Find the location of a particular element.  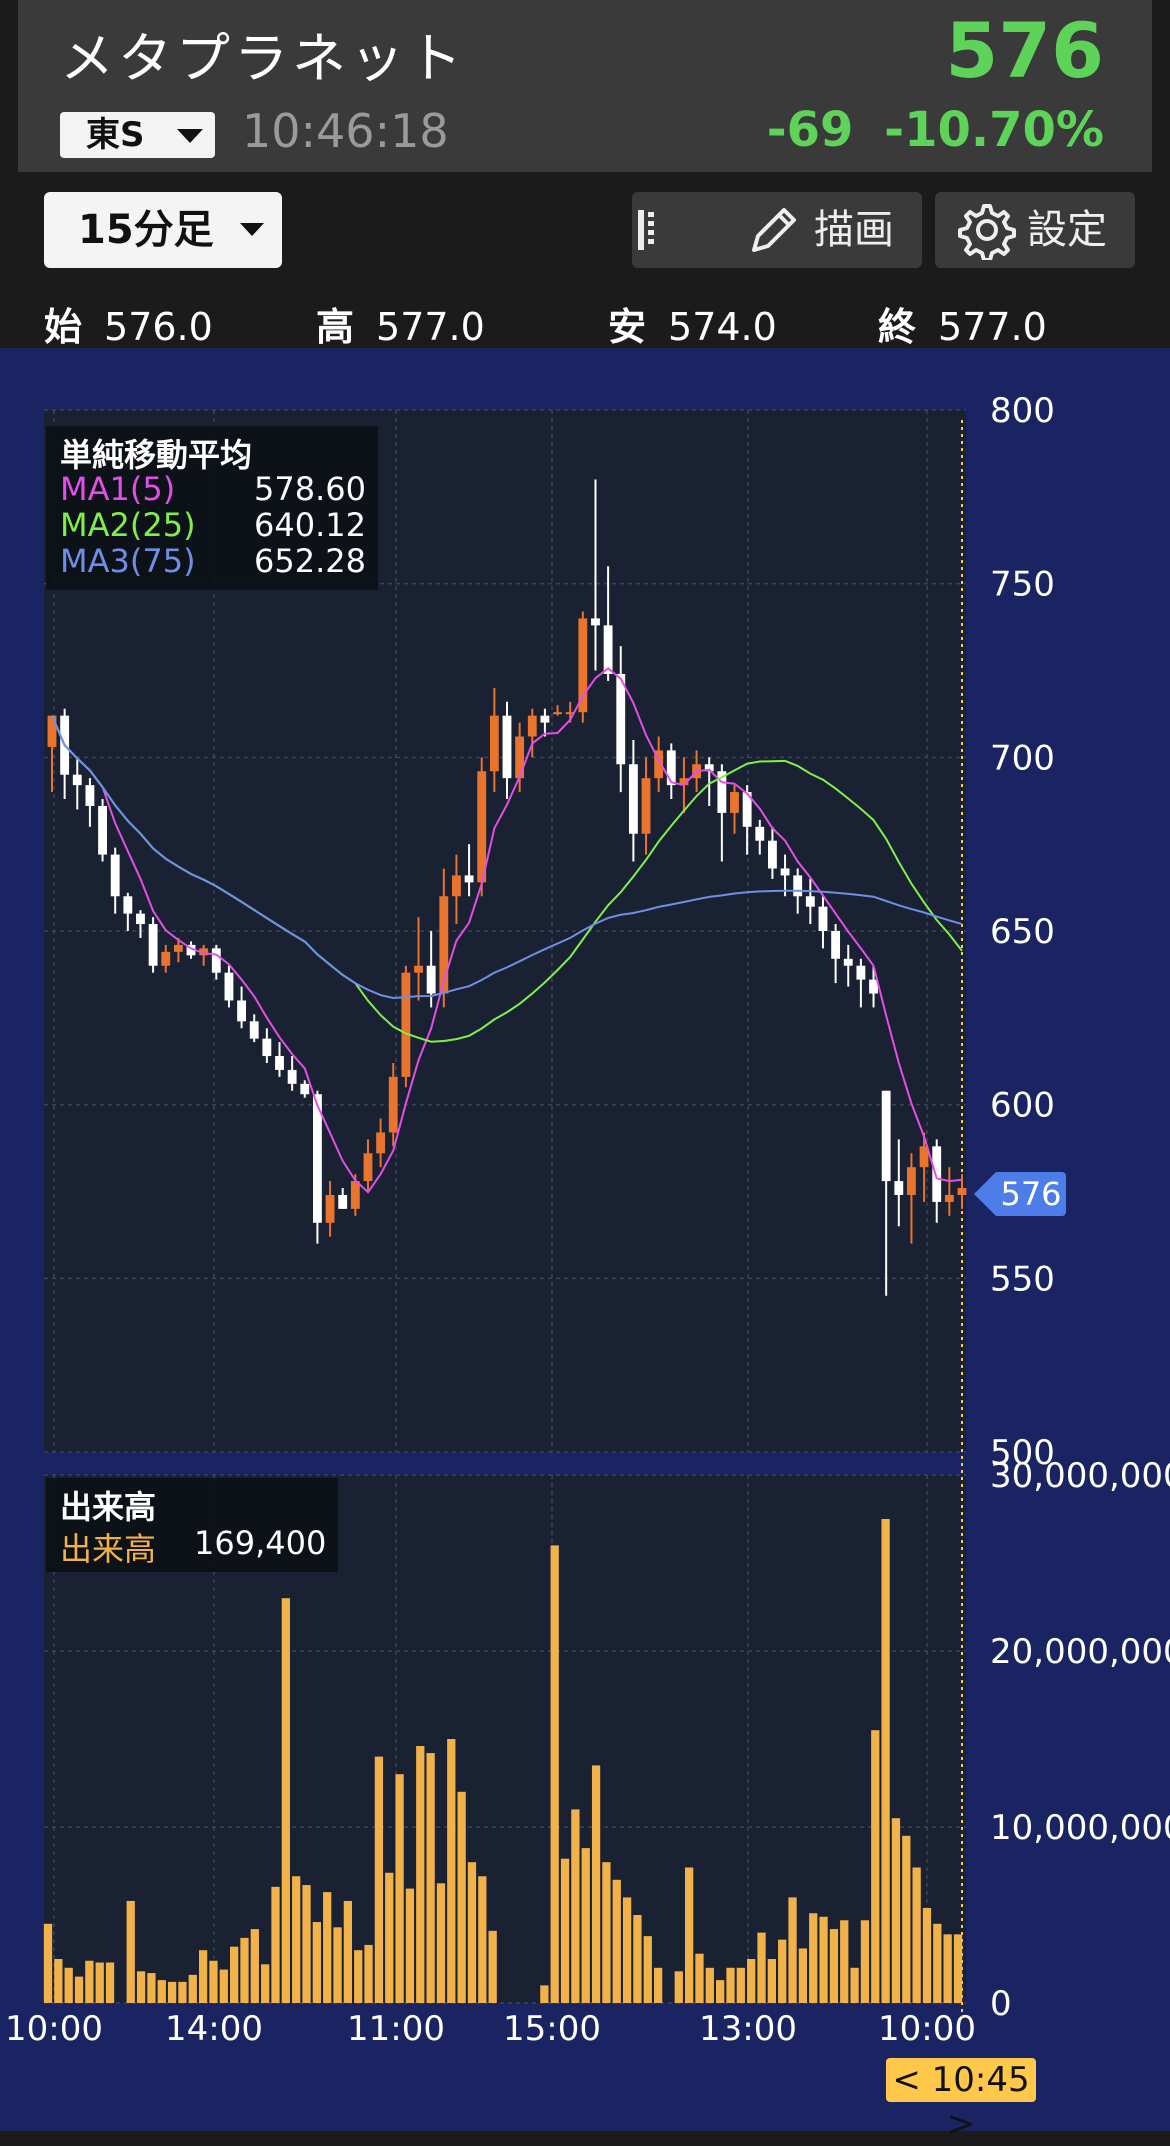

last-time-badge: < 10:45 > is located at coordinates (961, 2101).